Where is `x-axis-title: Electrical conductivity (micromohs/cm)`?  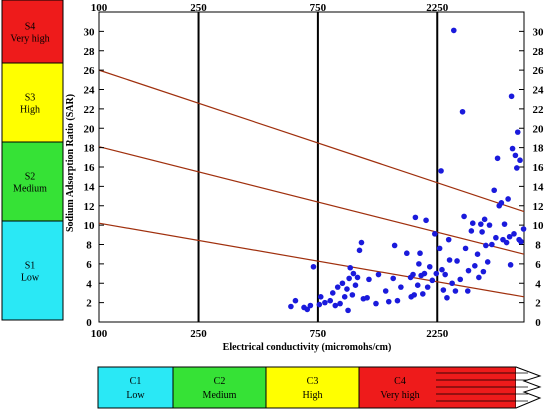 x-axis-title: Electrical conductivity (micromohs/cm) is located at coordinates (307, 347).